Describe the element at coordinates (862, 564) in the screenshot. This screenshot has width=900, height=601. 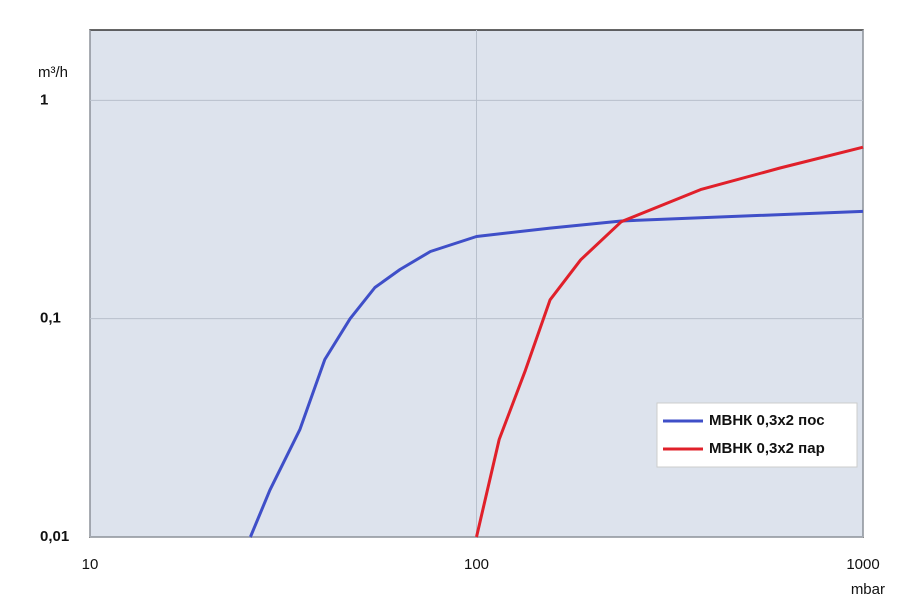
I see `x-tick-label: 1000` at that location.